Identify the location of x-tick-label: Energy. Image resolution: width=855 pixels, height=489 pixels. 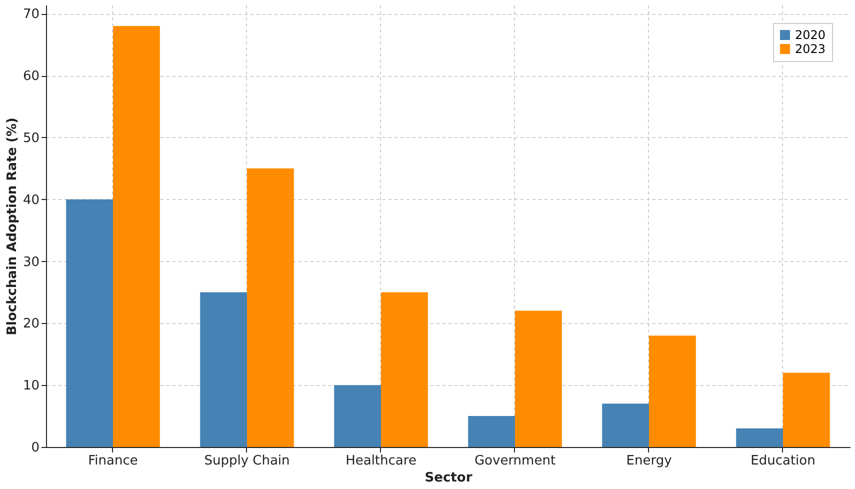
(649, 461).